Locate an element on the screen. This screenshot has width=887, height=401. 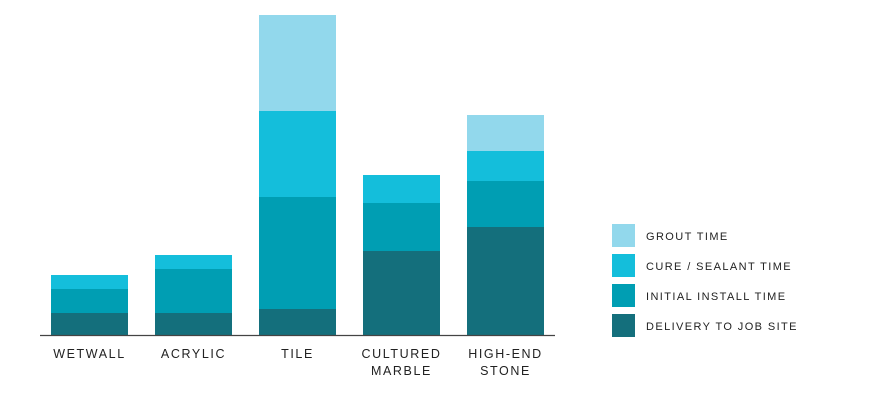
x-tick-label: STONE is located at coordinates (505, 371).